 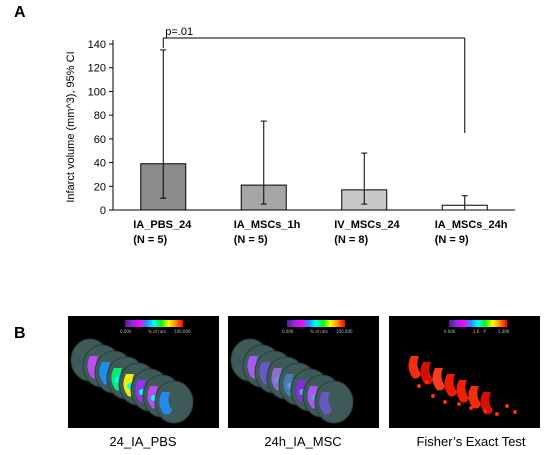 I want to click on category-label: IA_MSCs_1h, so click(x=267, y=225).